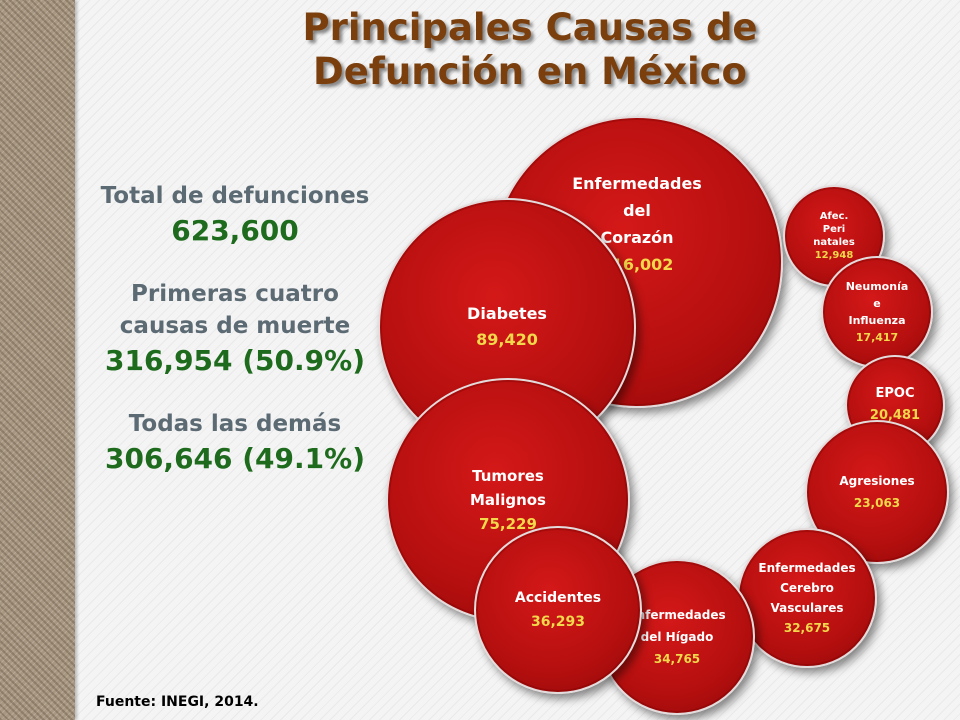 Image resolution: width=960 pixels, height=720 pixels. Describe the element at coordinates (507, 339) in the screenshot. I see `cause-value: 89,420` at that location.